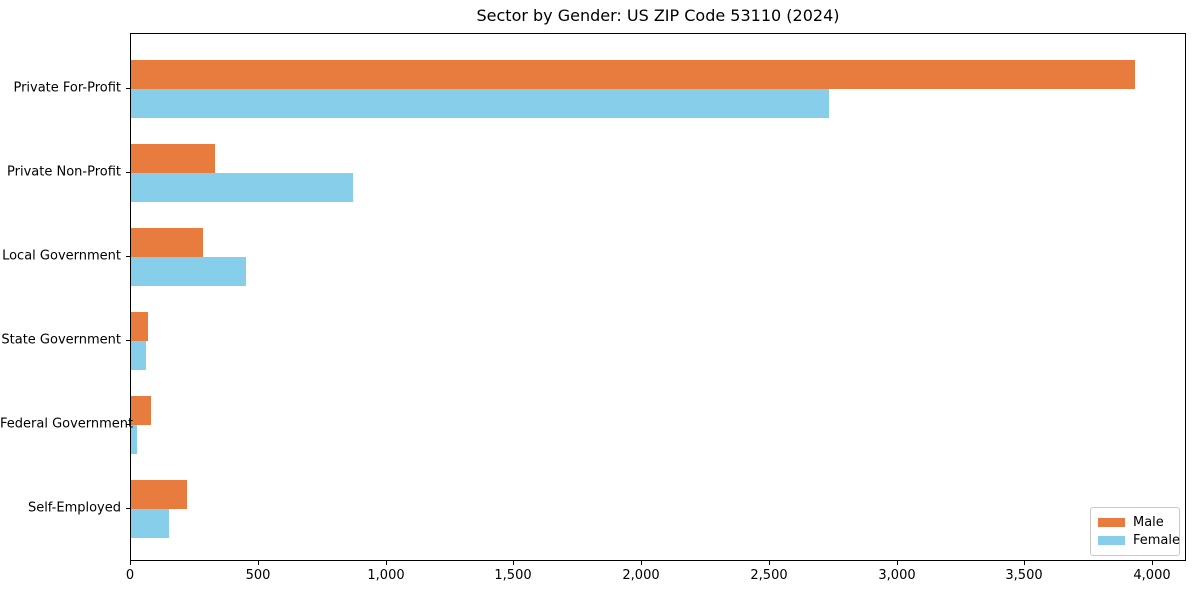 The height and width of the screenshot is (600, 1200). I want to click on x-tick-label-0: 0, so click(130, 575).